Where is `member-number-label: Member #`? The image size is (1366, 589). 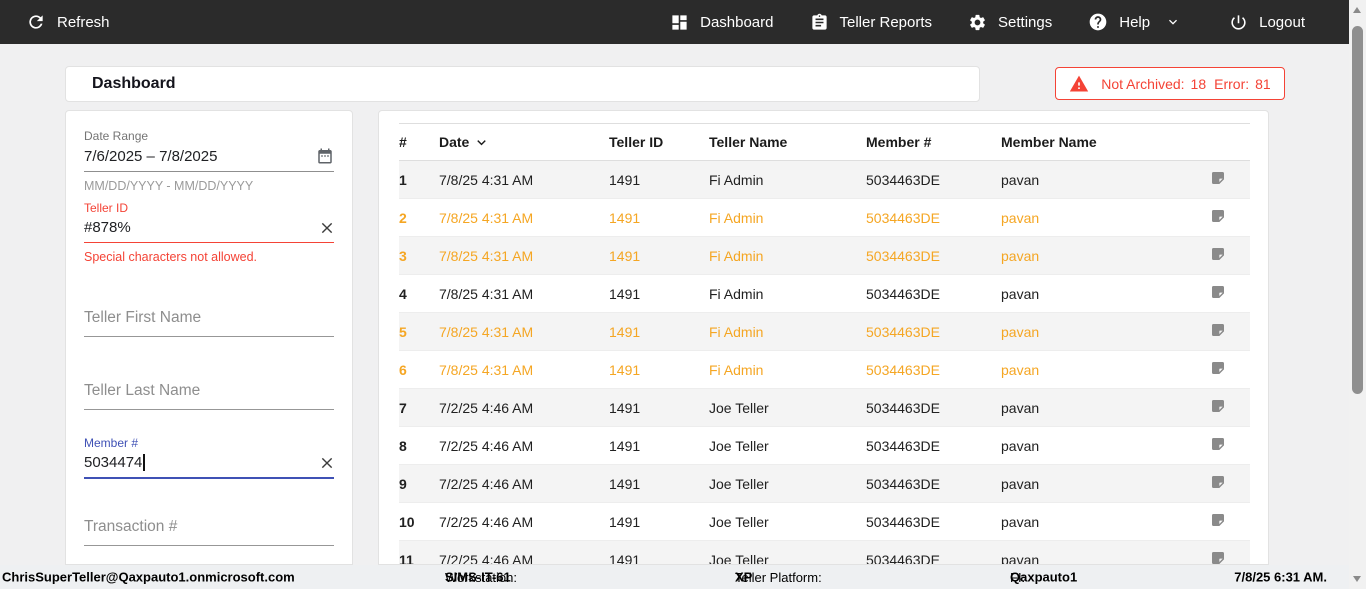
member-number-label: Member # is located at coordinates (111, 443).